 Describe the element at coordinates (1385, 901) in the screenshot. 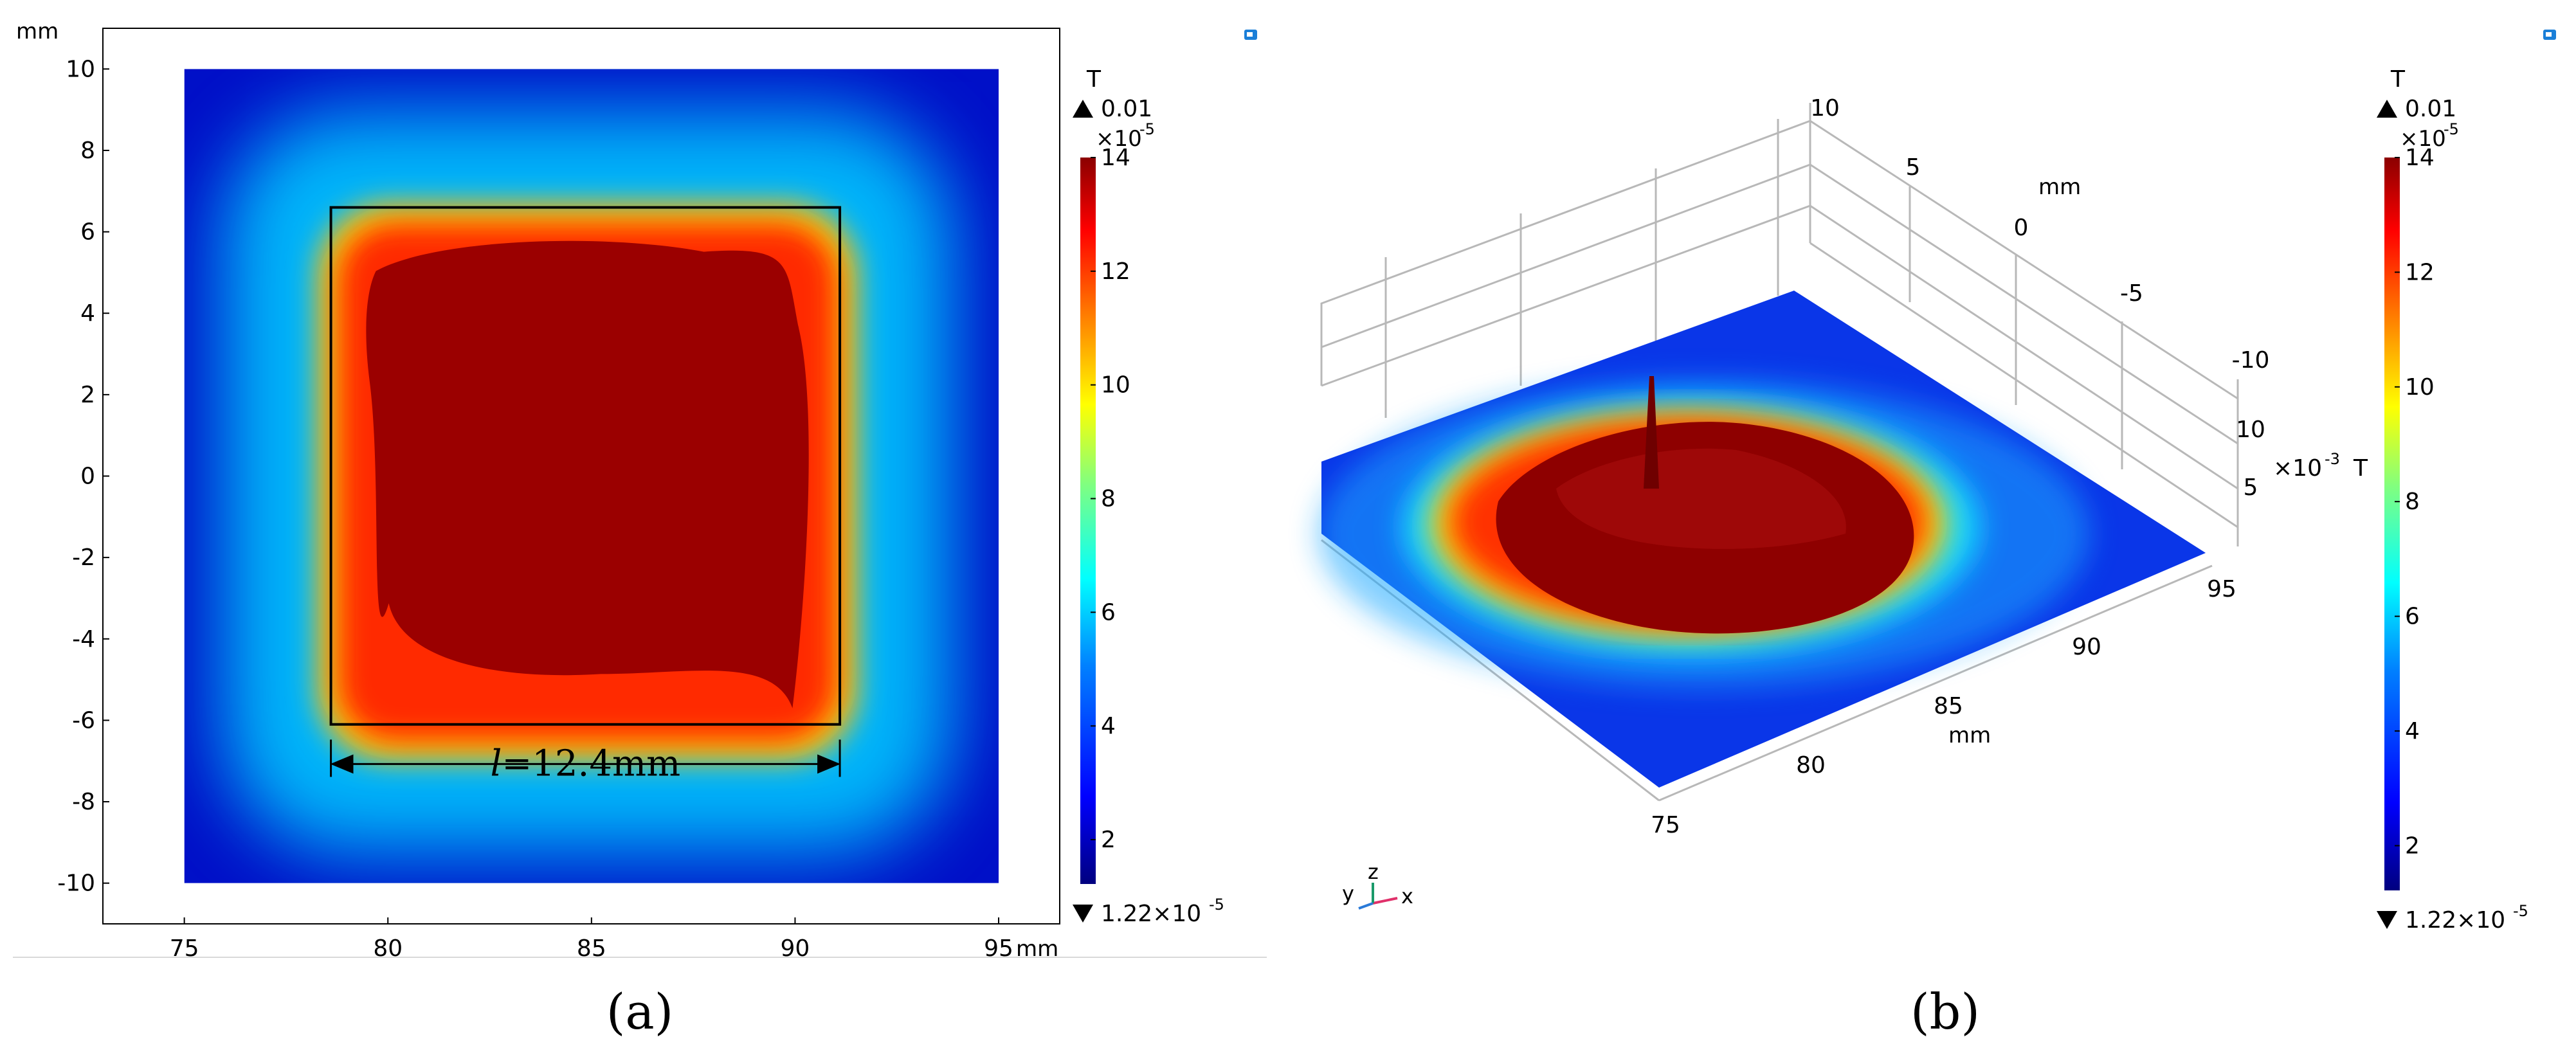

I see `x-axis-arrow` at that location.